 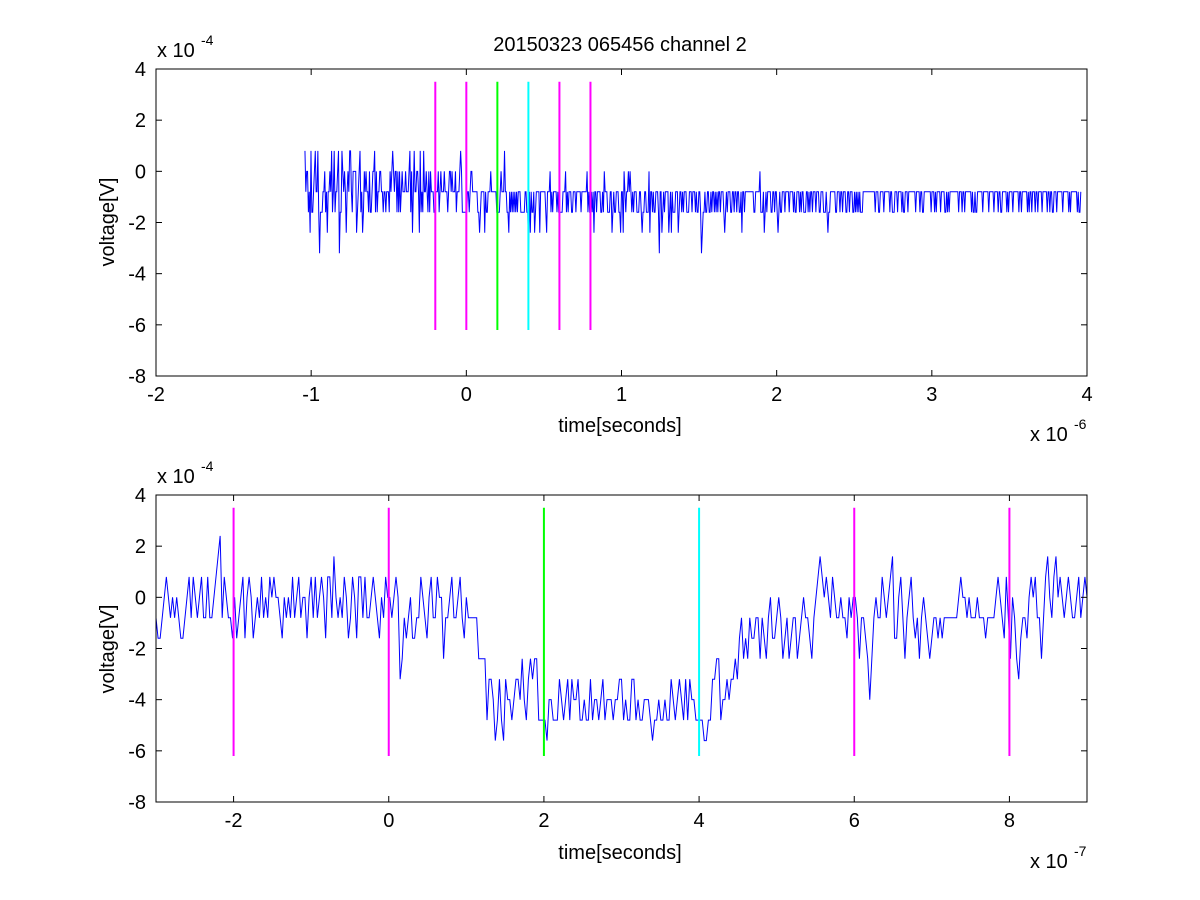 I want to click on plot-bottom-x-exponent-base: x 10, so click(x=1049, y=862).